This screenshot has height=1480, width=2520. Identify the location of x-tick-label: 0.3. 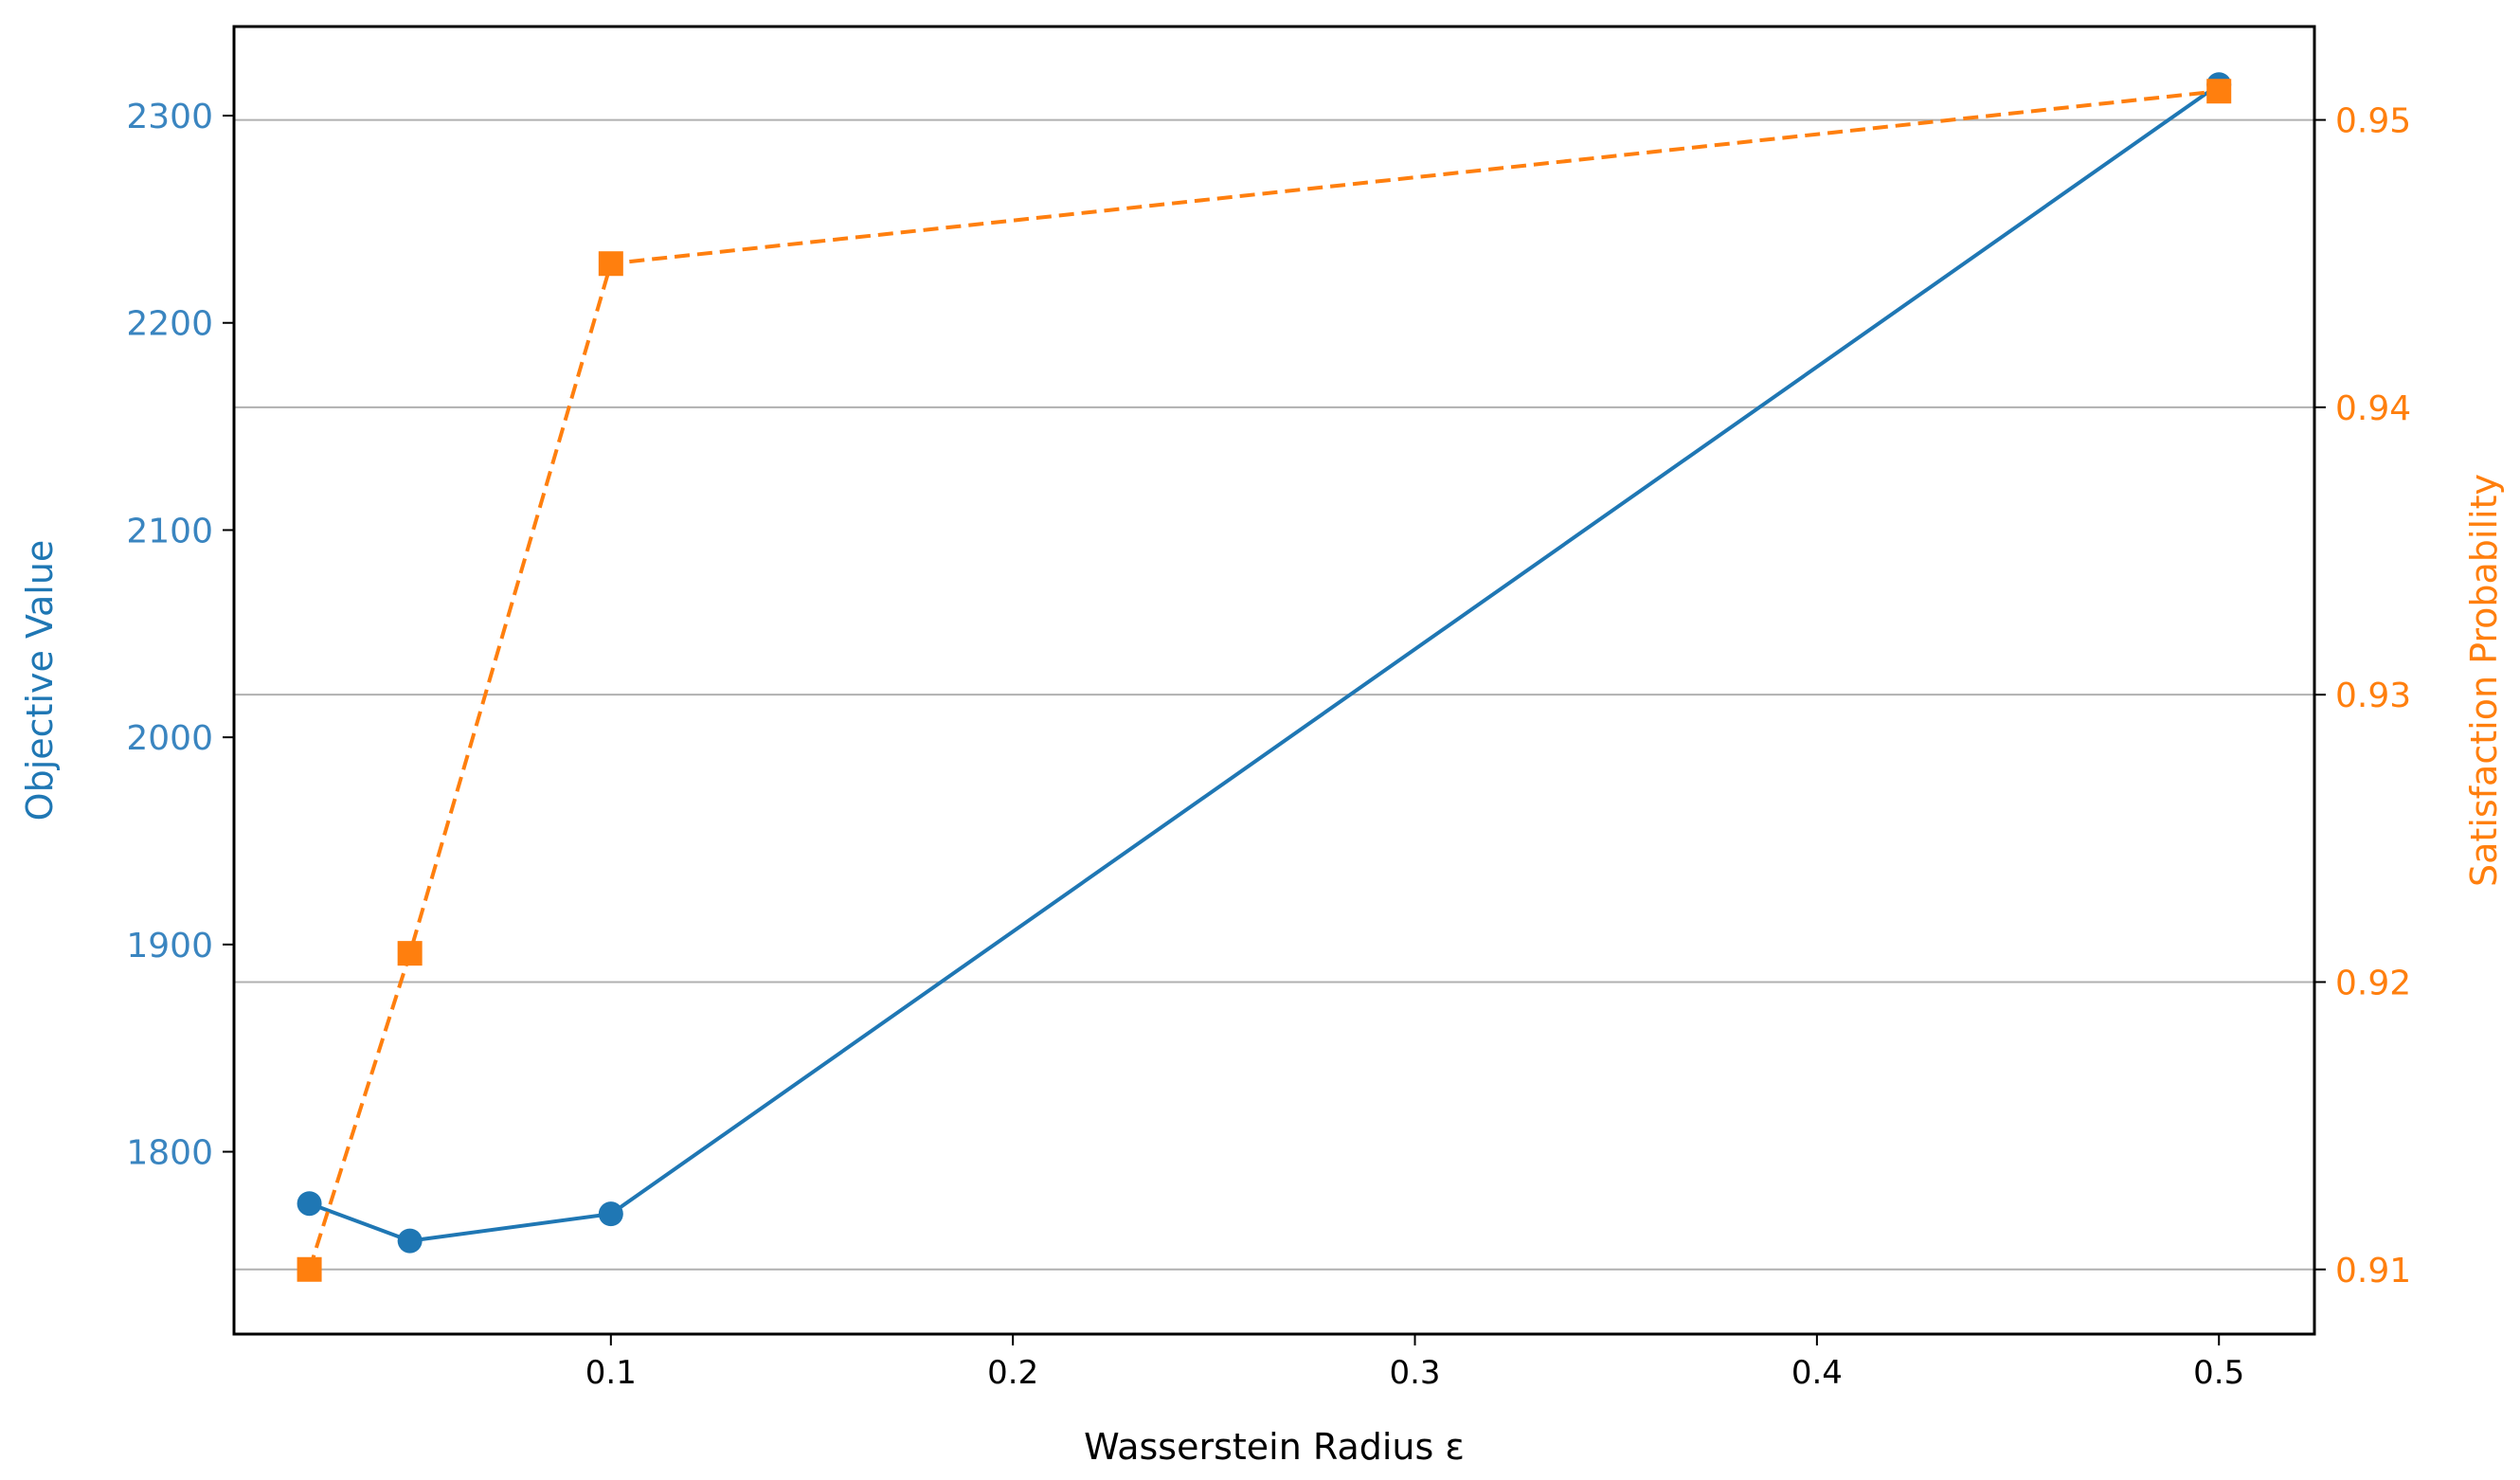
(1414, 1373).